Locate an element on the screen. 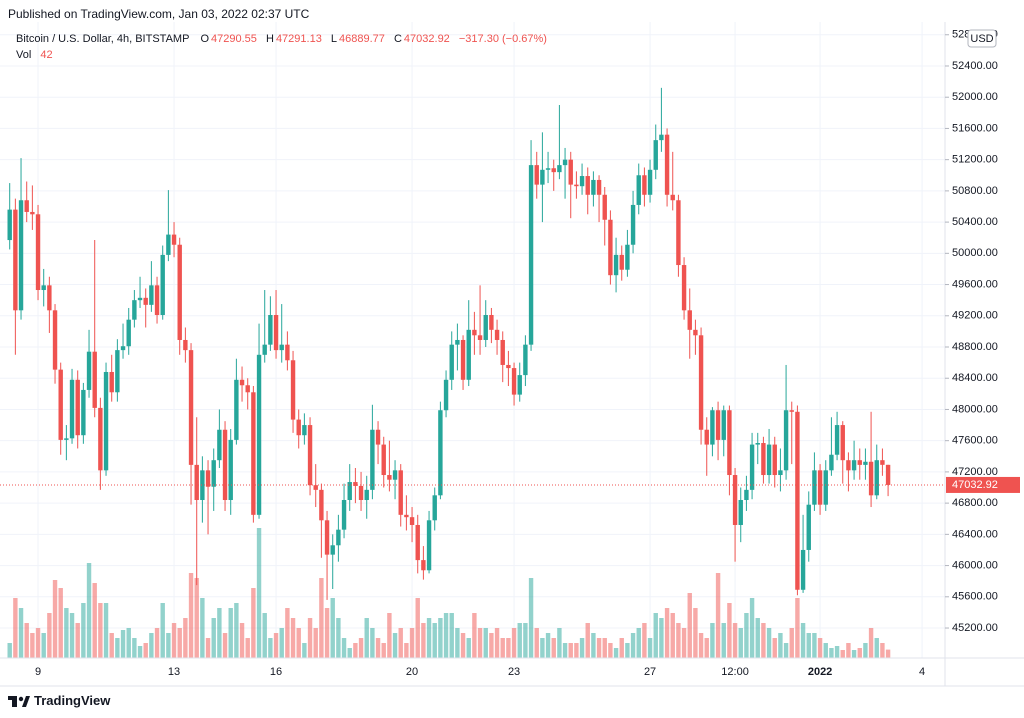 The height and width of the screenshot is (718, 1024). y-tick-label: 45600.00 is located at coordinates (975, 597).